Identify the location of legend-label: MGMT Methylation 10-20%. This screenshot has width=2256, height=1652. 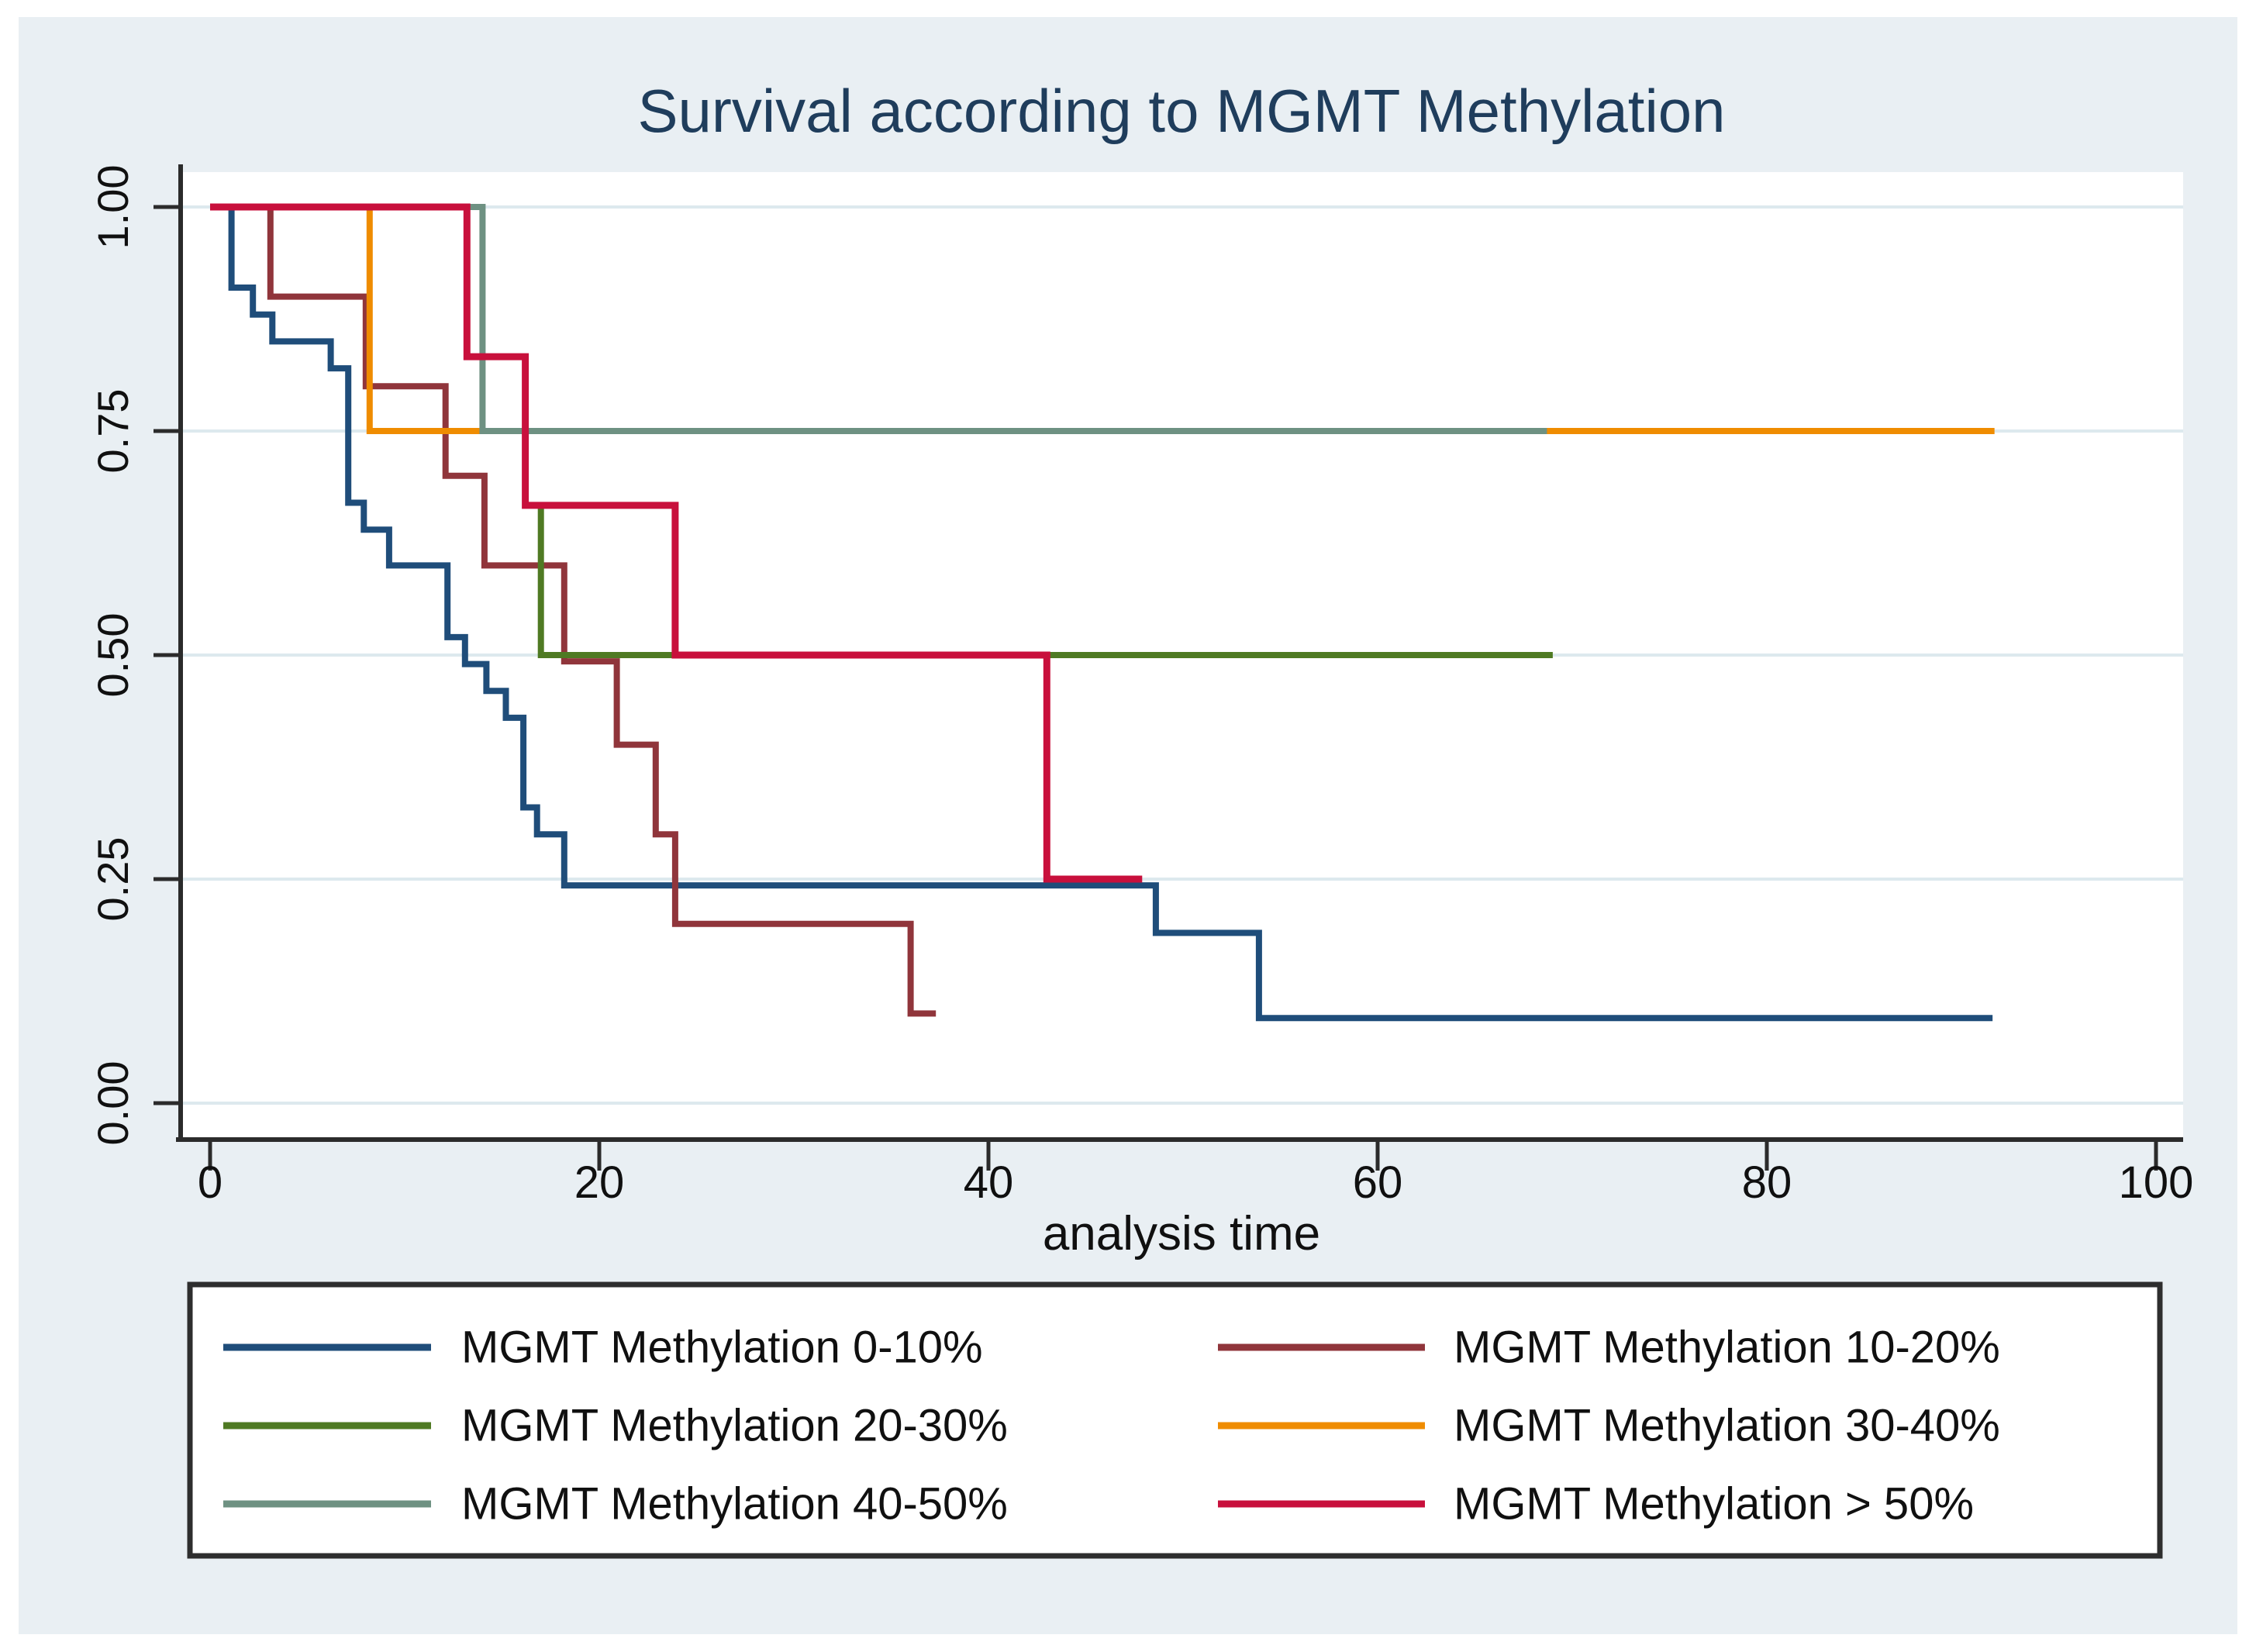
(1727, 1348).